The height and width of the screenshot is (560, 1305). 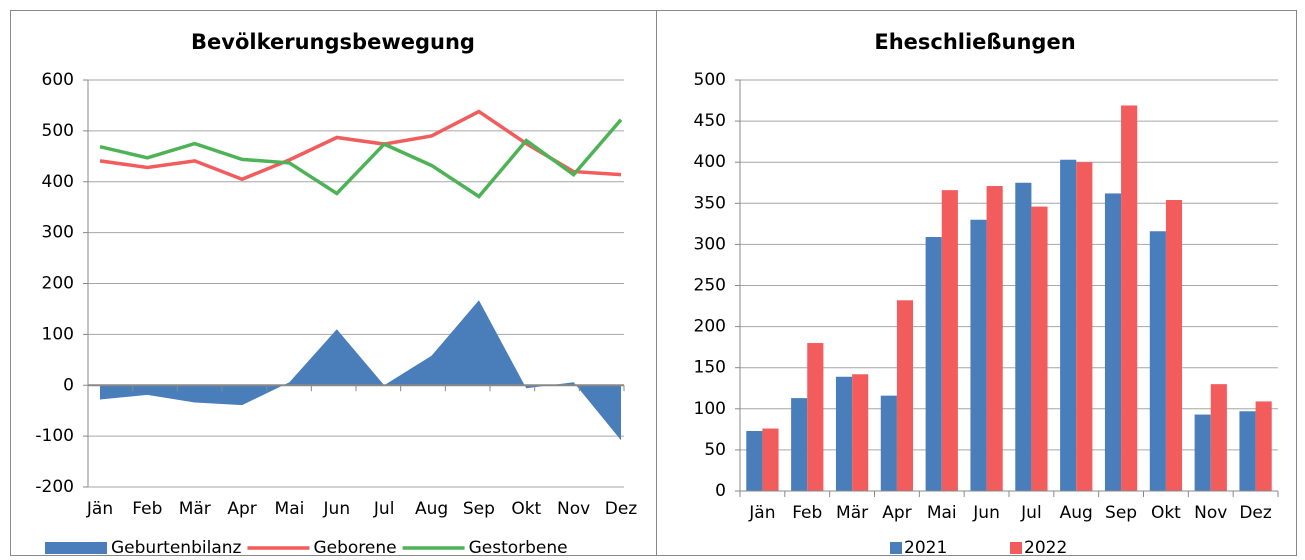 I want to click on y-tick-label: 150, so click(x=710, y=368).